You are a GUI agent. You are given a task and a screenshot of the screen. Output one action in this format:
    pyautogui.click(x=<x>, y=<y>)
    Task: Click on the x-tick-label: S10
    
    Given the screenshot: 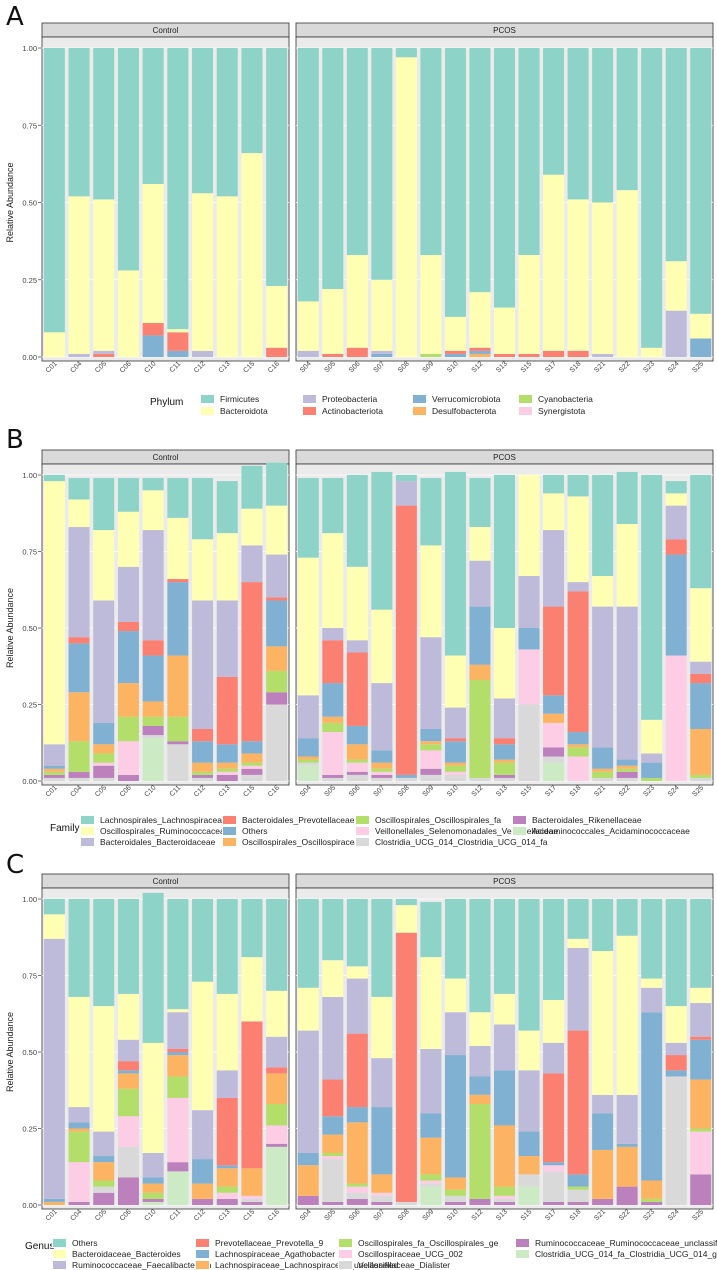 What is the action you would take?
    pyautogui.click(x=453, y=367)
    